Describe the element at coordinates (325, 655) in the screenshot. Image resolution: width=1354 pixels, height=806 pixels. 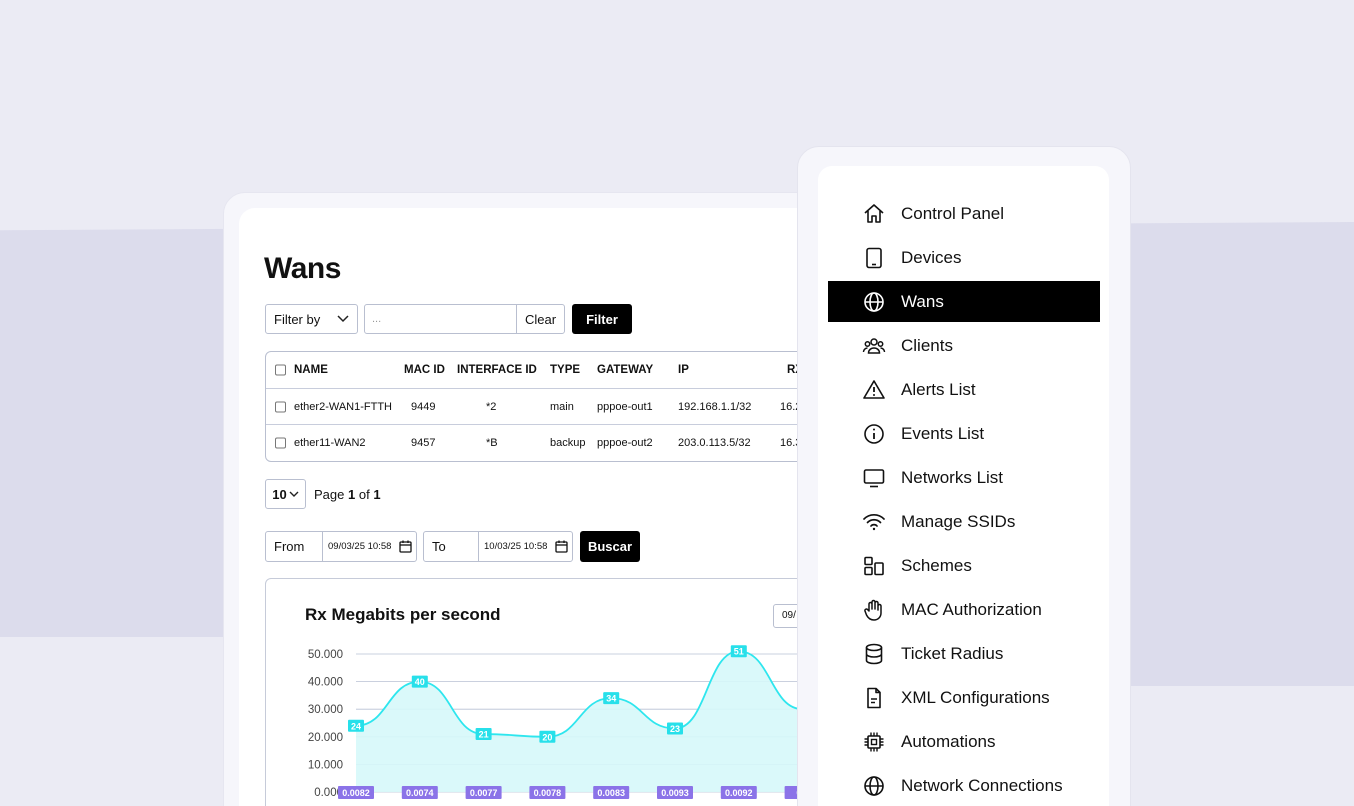
I see `y-tick-label: 50.000` at that location.